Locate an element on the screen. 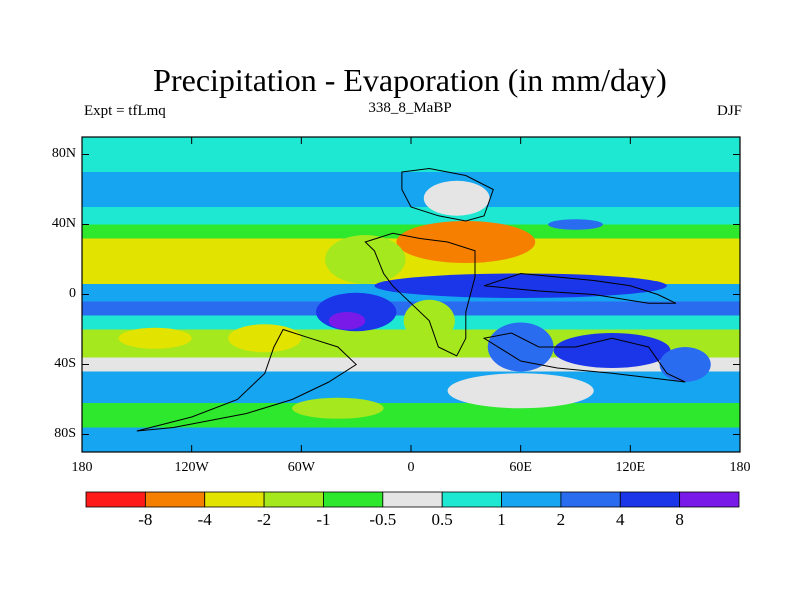  colorbar-label: -0.5 is located at coordinates (383, 519).